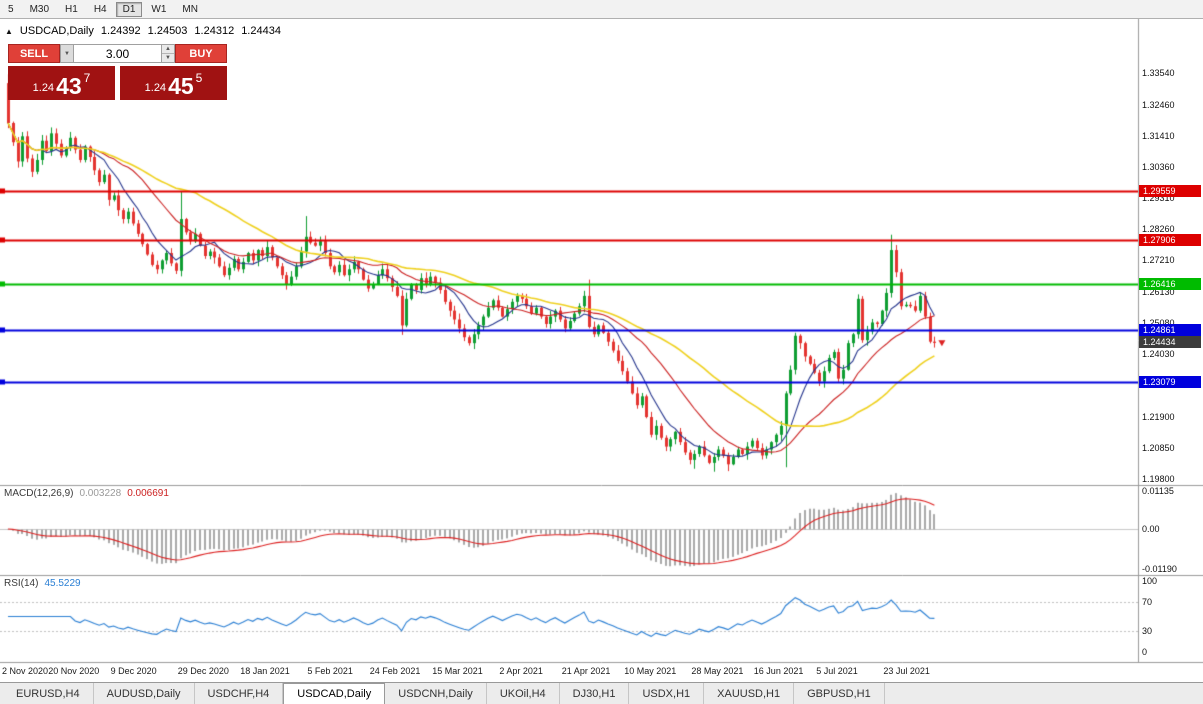 This screenshot has width=1203, height=704. I want to click on macd-main-value: 0.003228, so click(100, 493).